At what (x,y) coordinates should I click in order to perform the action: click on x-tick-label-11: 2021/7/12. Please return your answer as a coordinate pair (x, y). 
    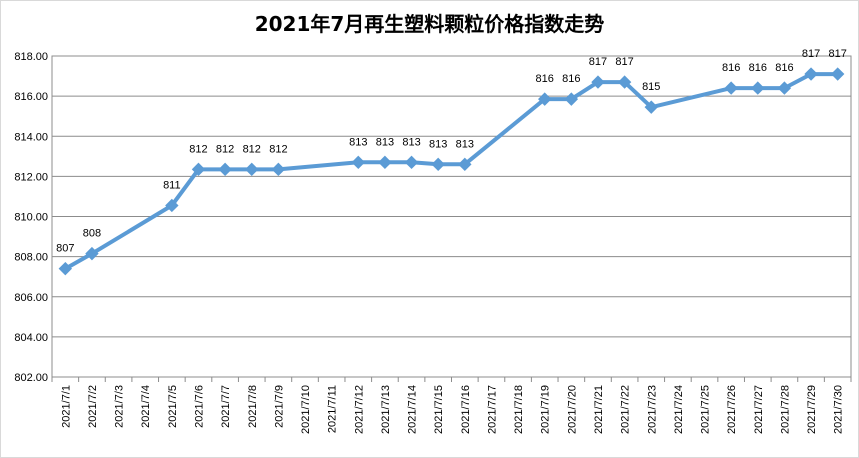
    Looking at the image, I should click on (359, 409).